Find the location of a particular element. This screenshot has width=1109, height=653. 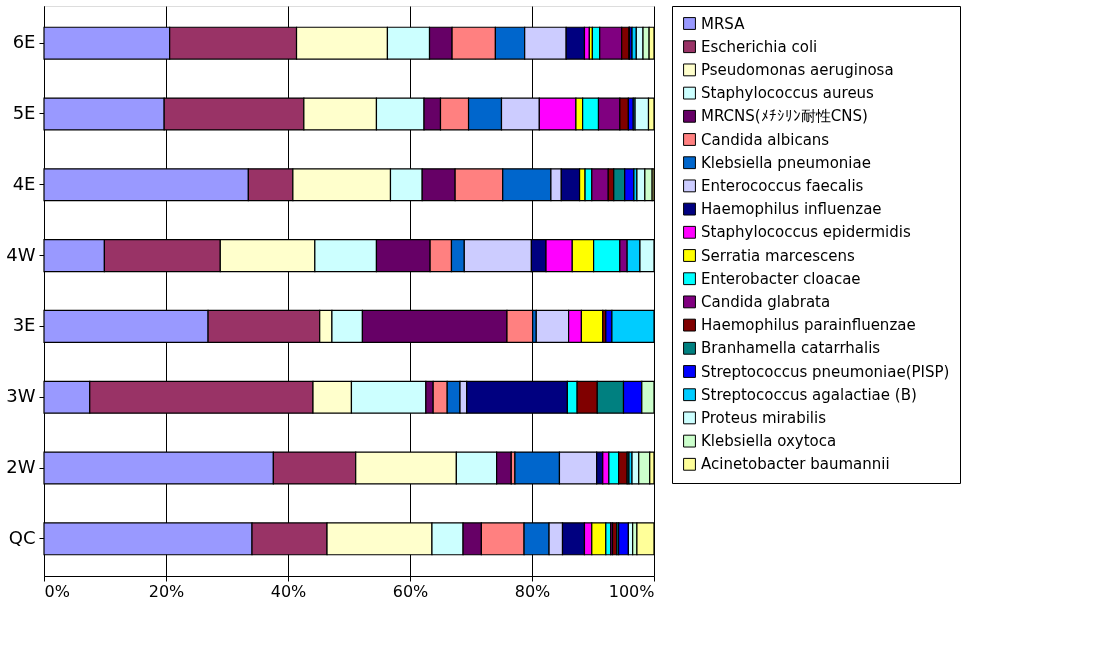

y-tick-label: 3E is located at coordinates (24, 325).